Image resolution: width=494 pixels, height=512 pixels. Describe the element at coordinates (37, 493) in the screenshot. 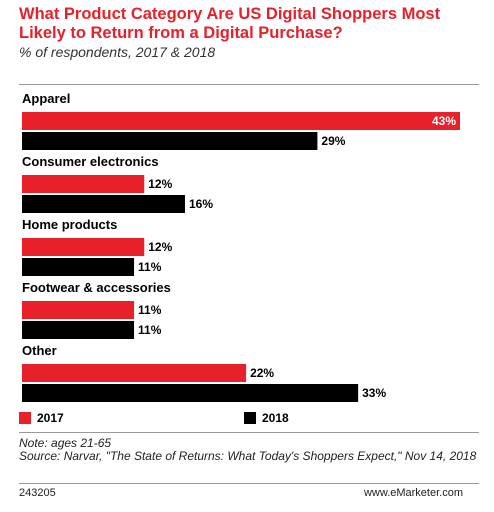

I see `chart-id: 243205` at that location.